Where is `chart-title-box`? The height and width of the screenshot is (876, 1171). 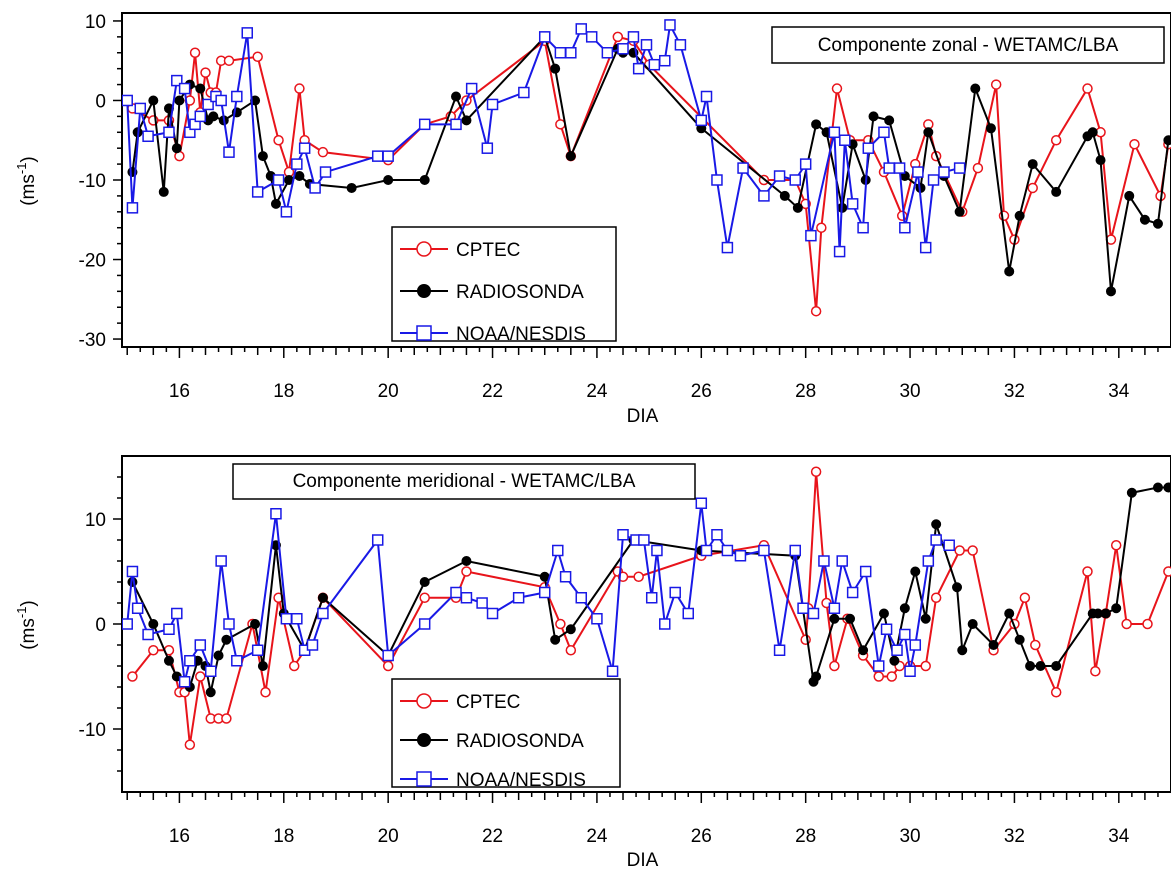
chart-title-box is located at coordinates (464, 481).